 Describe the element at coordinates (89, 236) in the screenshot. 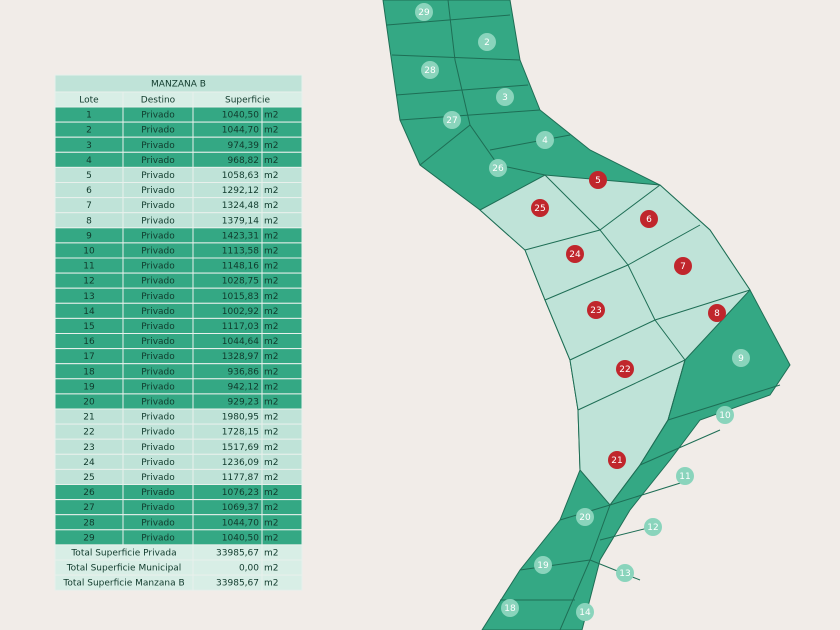

I see `table-cell: 9` at that location.